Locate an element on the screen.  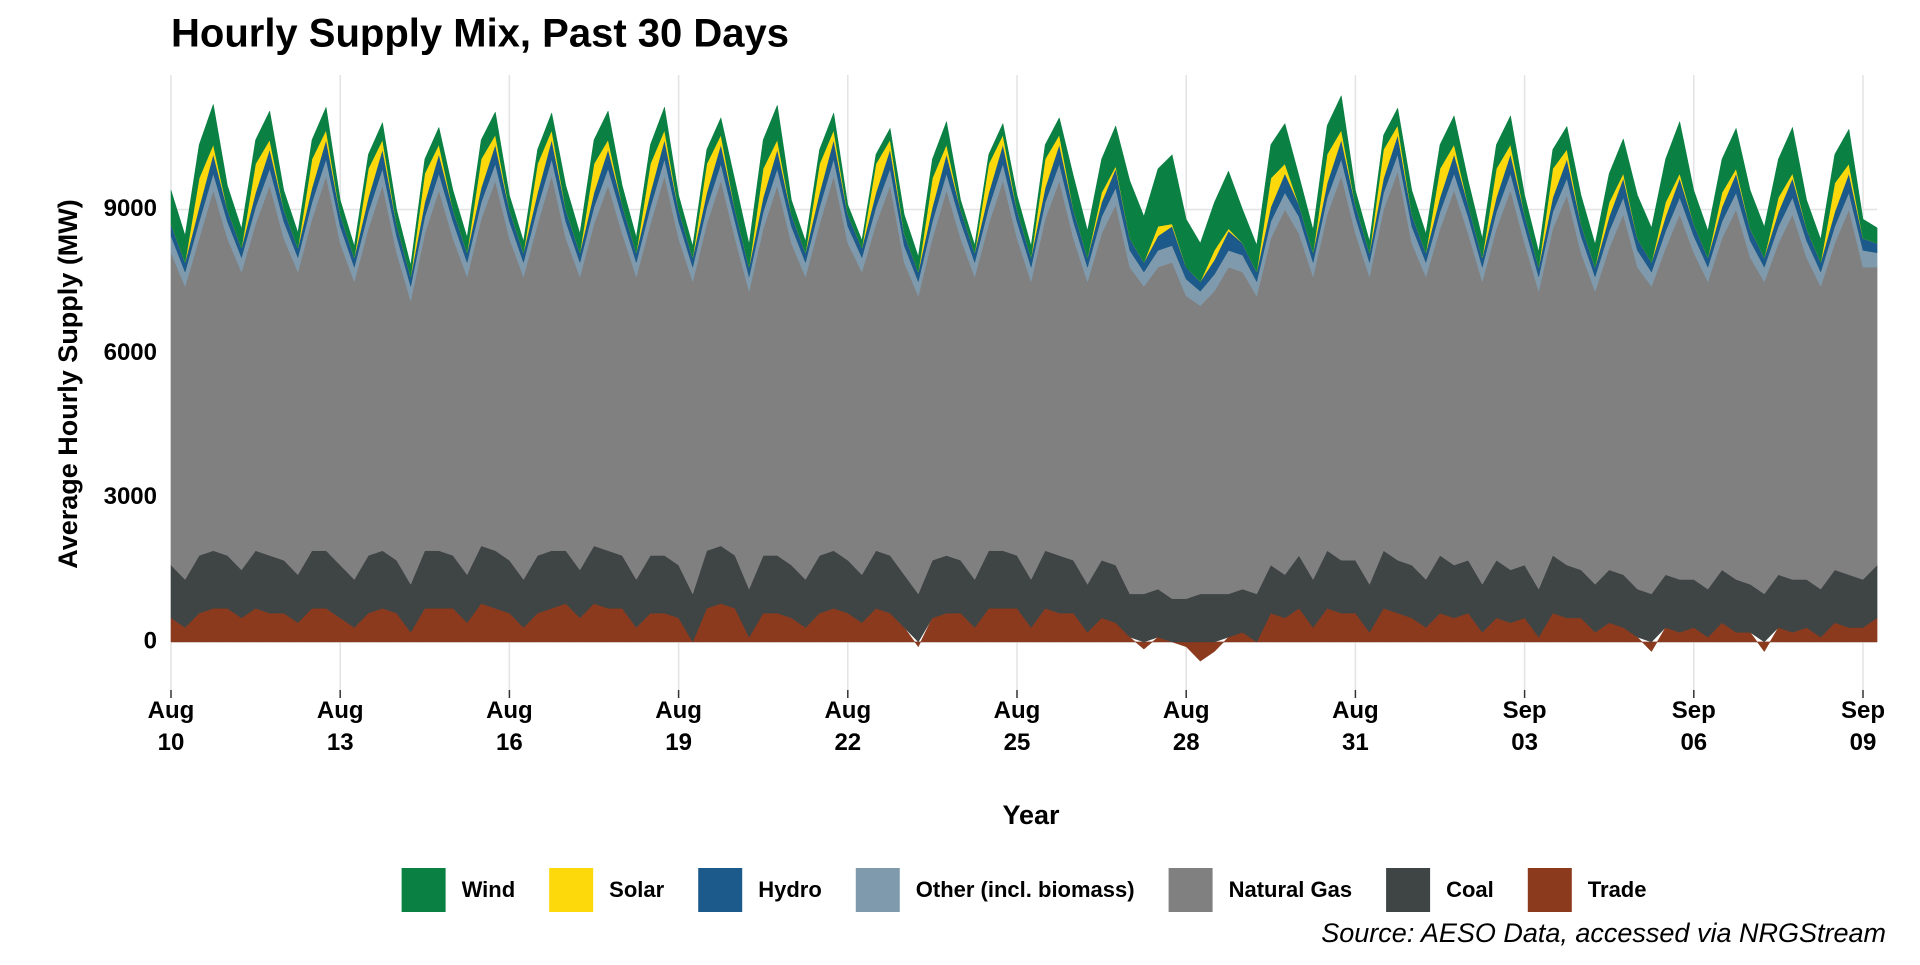
legend-label: Other (incl. biomass) is located at coordinates (1025, 889).